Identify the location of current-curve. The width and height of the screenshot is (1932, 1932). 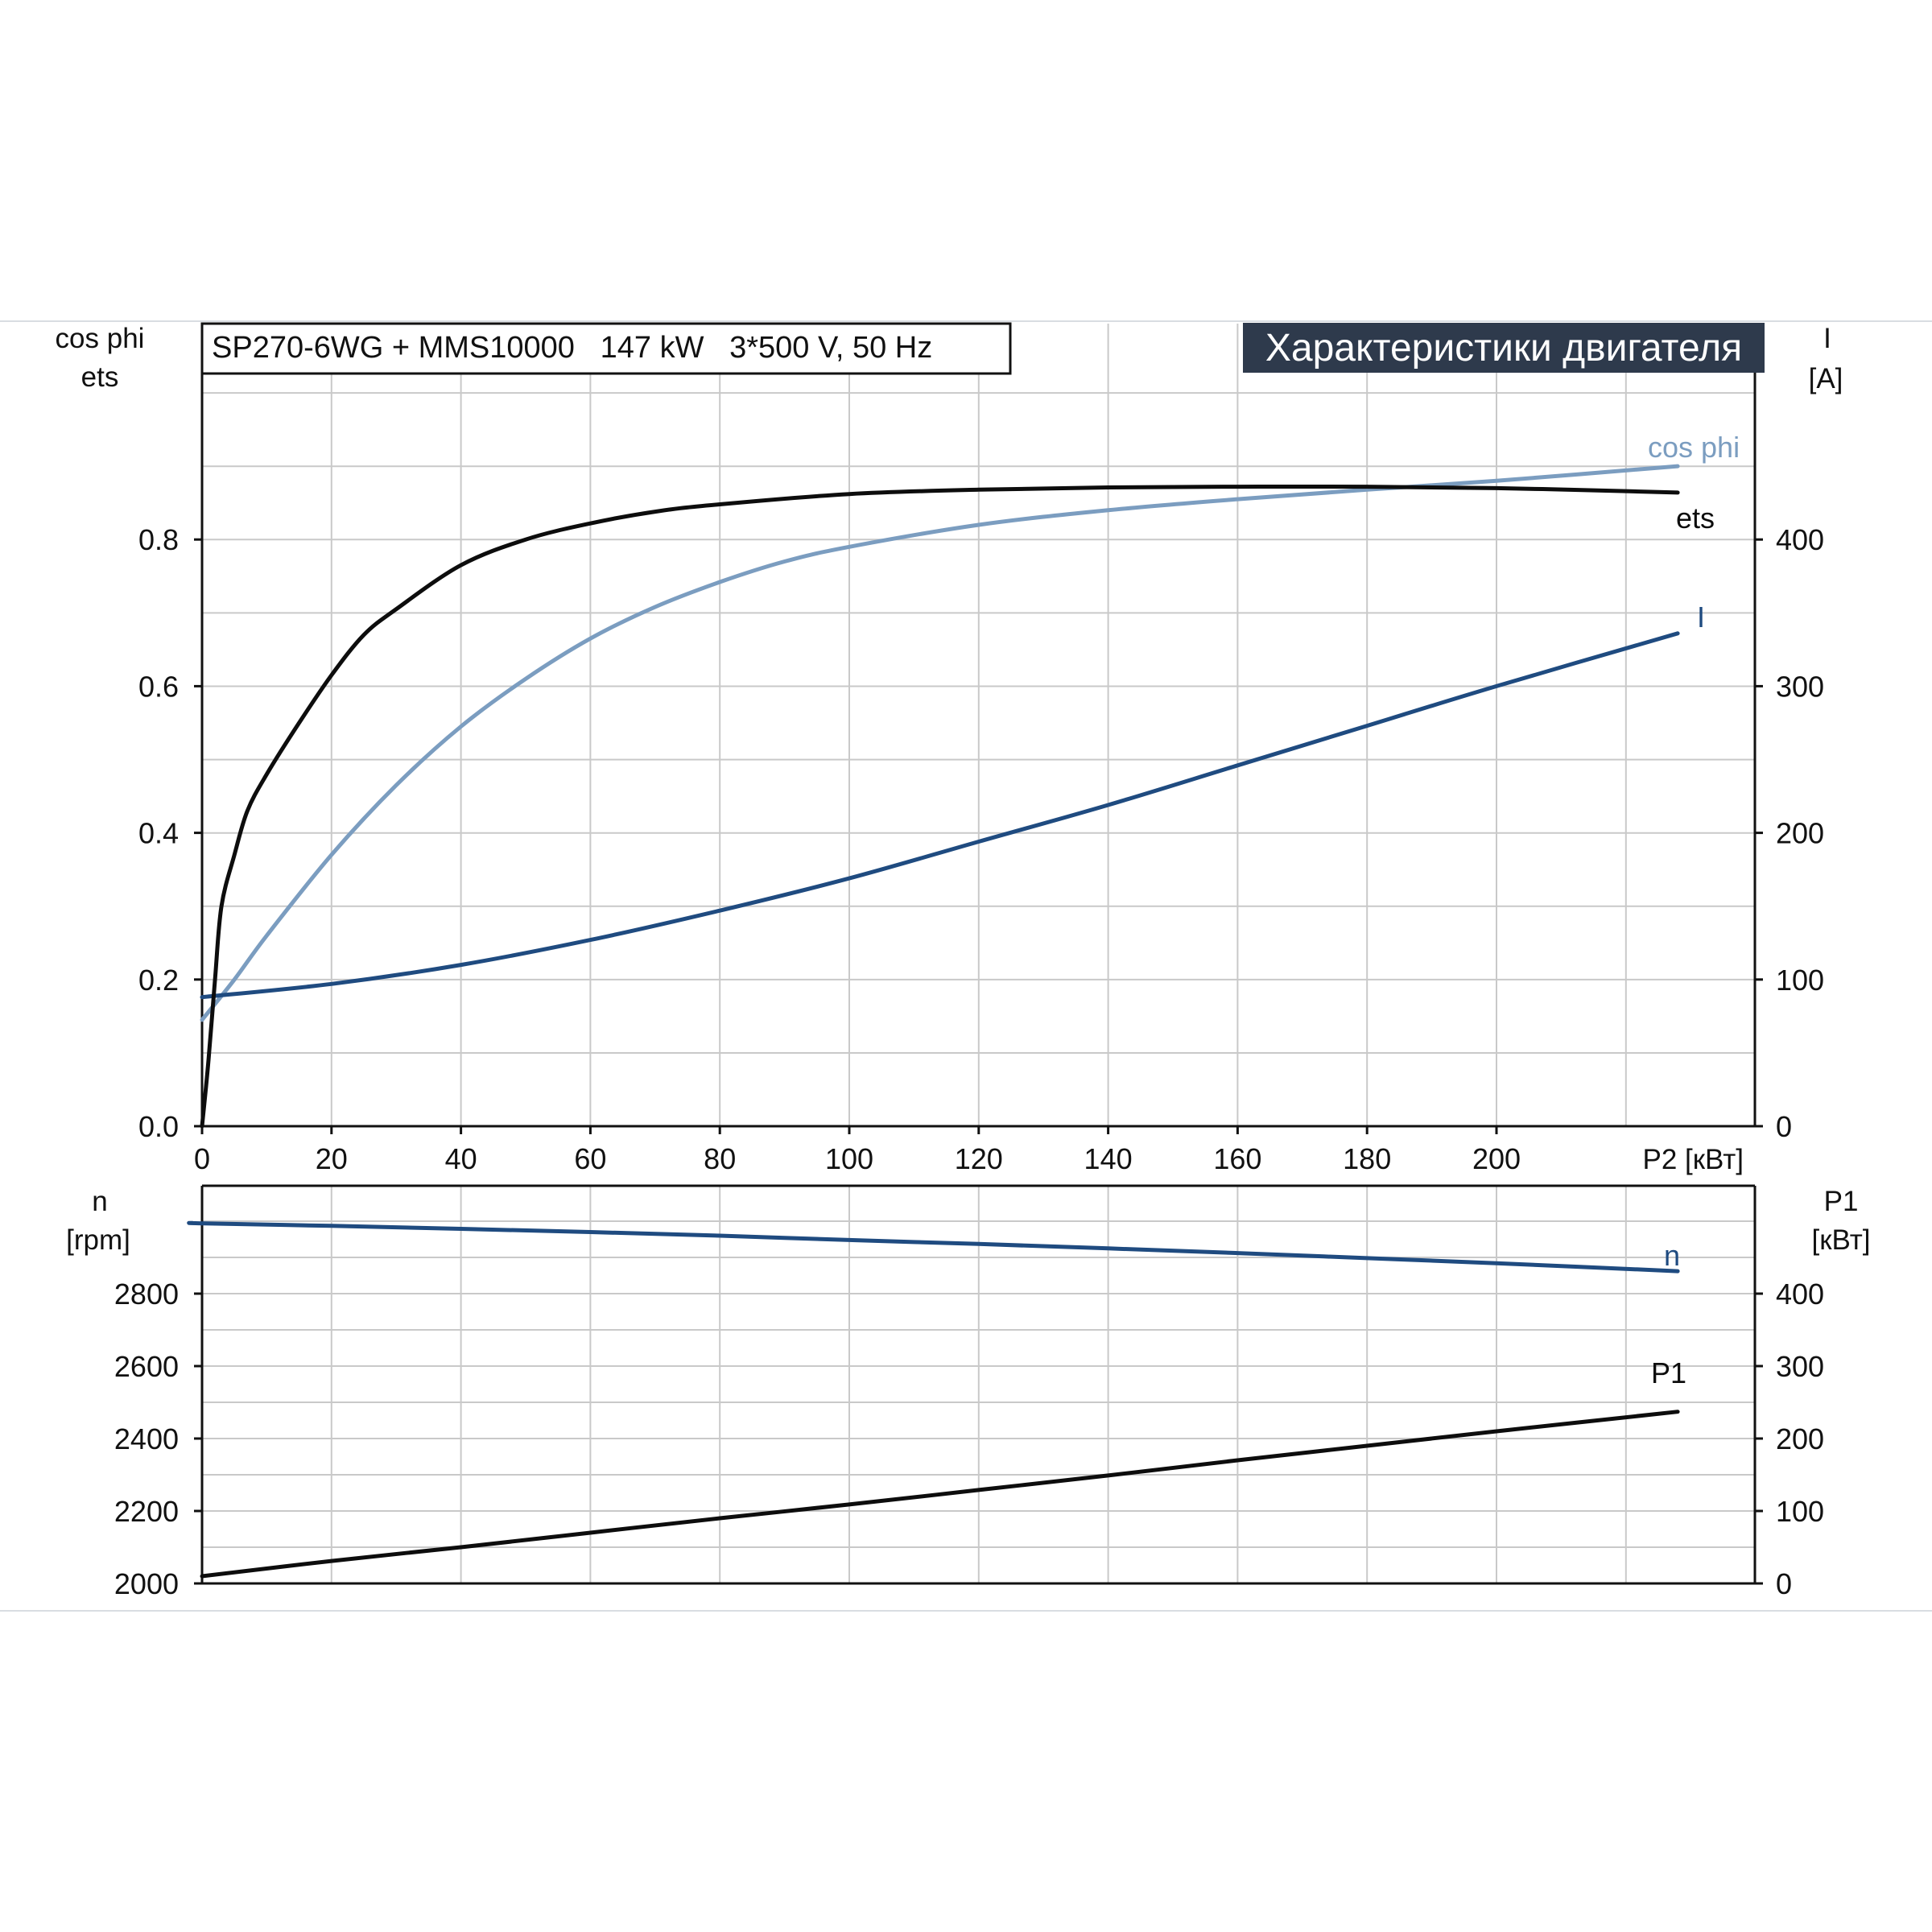
(940, 815).